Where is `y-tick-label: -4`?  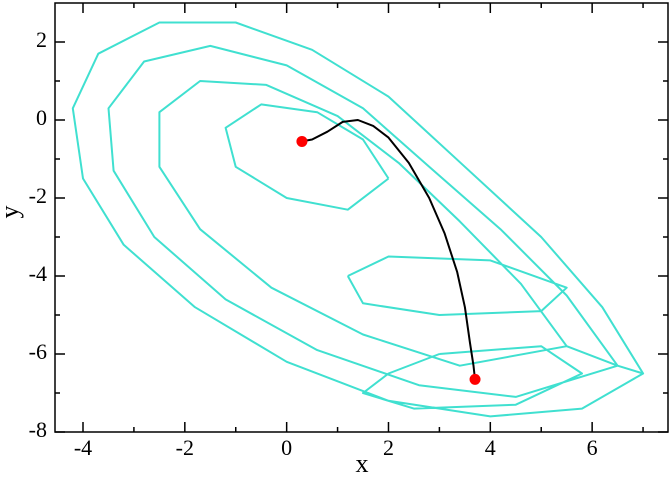 y-tick-label: -4 is located at coordinates (38, 273).